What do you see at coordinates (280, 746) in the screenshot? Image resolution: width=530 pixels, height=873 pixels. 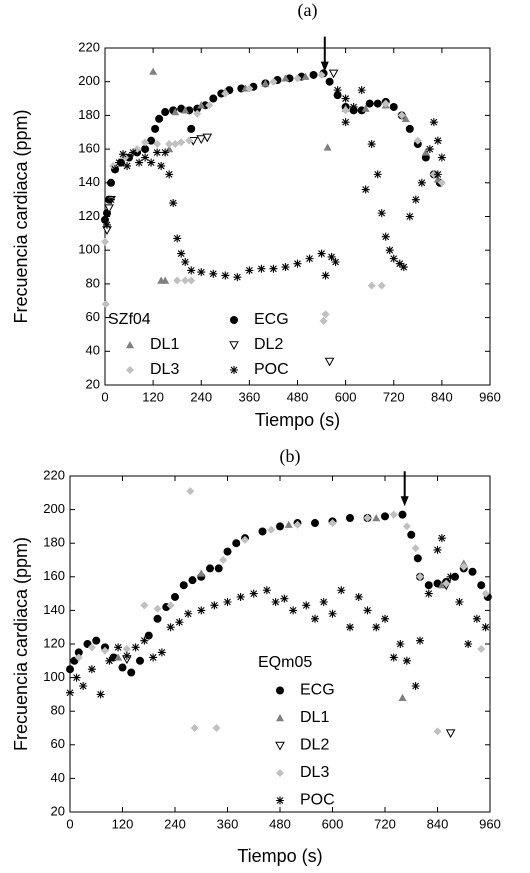 I see `legend-marker` at bounding box center [280, 746].